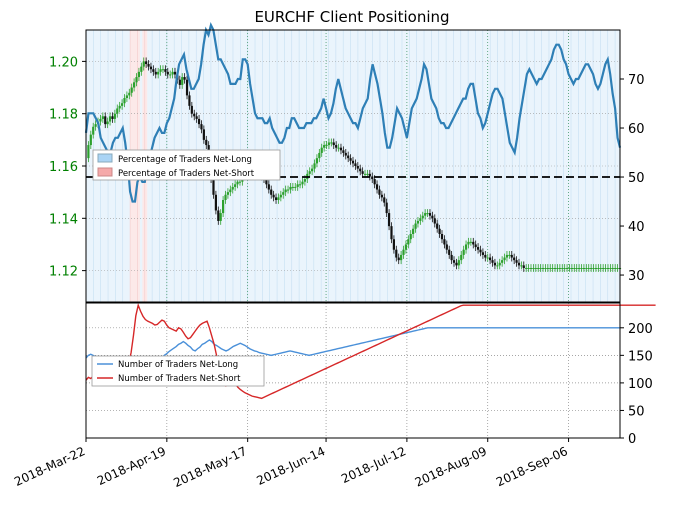 Image resolution: width=679 pixels, height=514 pixels. I want to click on date-tick-label: 2018-Aug-09, so click(451, 467).